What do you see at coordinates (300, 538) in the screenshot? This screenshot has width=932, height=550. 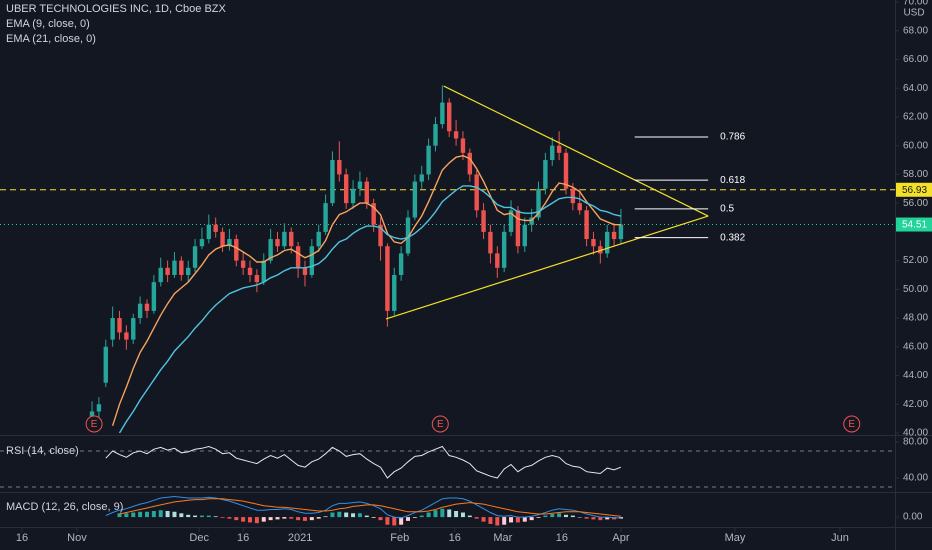 I see `x-tick-label: 2021` at bounding box center [300, 538].